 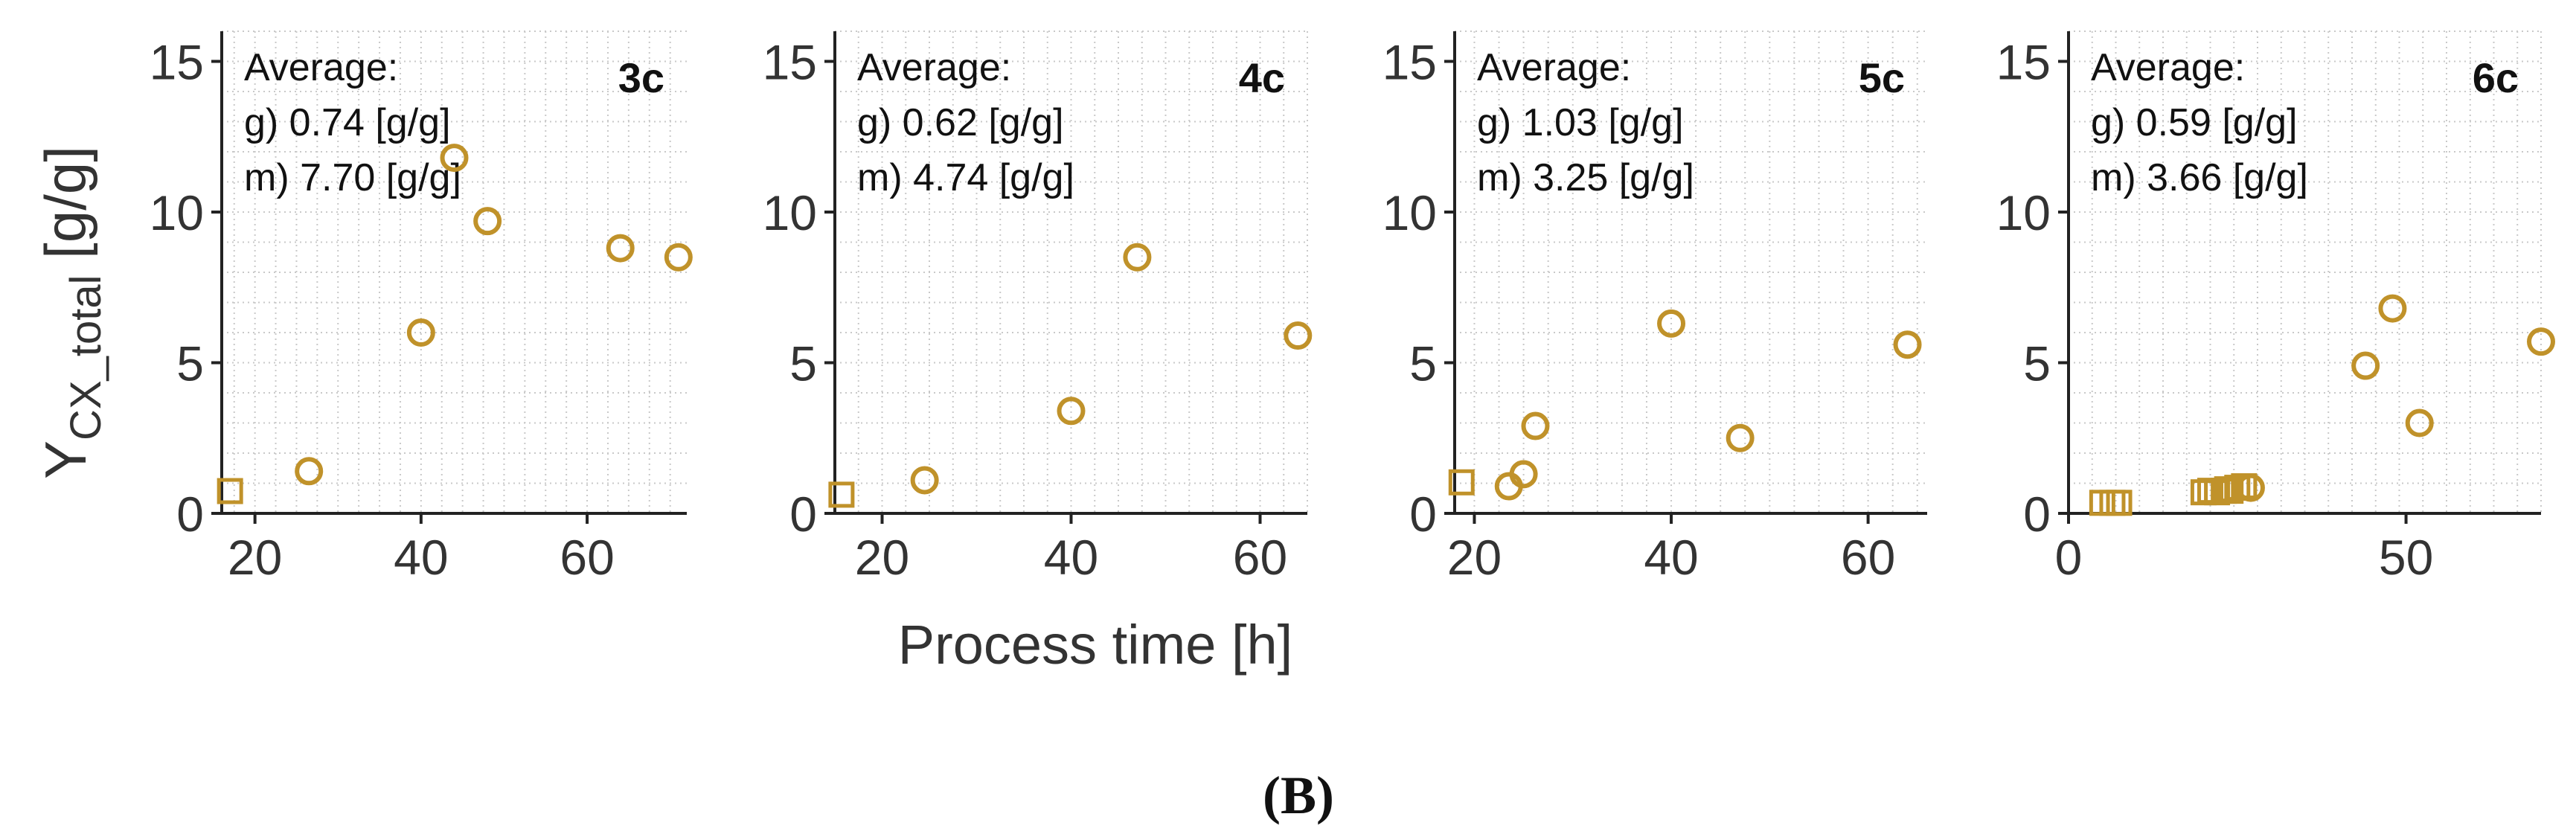 What do you see at coordinates (1262, 77) in the screenshot?
I see `panel-label: 4c` at bounding box center [1262, 77].